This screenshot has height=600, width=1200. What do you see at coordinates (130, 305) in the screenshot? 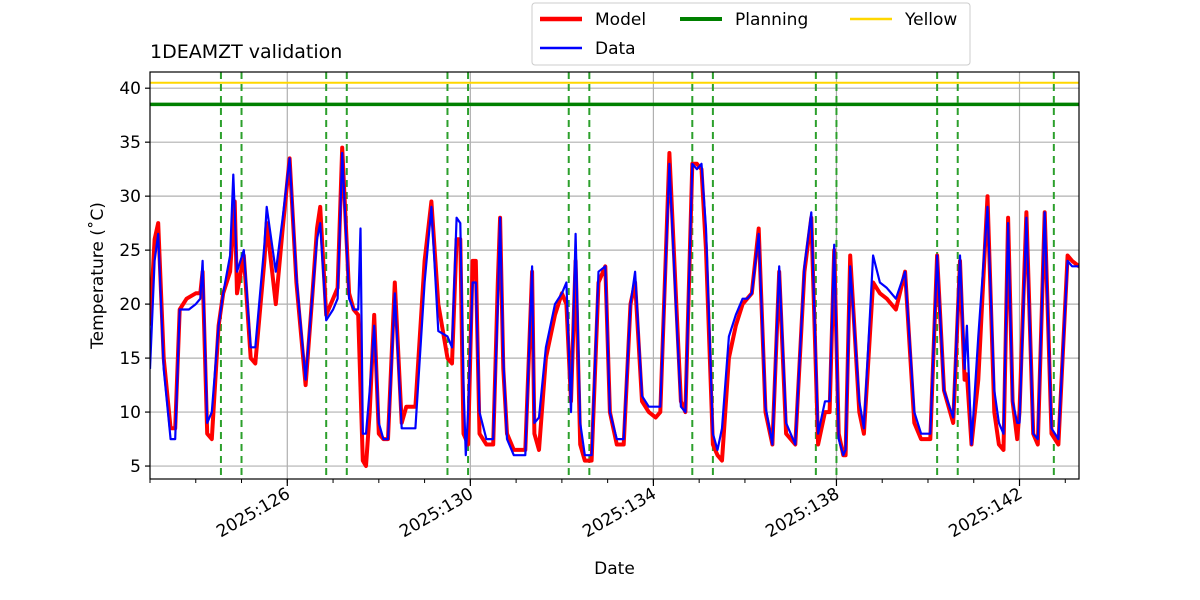
I see `y-tick-label: 20` at bounding box center [130, 305].